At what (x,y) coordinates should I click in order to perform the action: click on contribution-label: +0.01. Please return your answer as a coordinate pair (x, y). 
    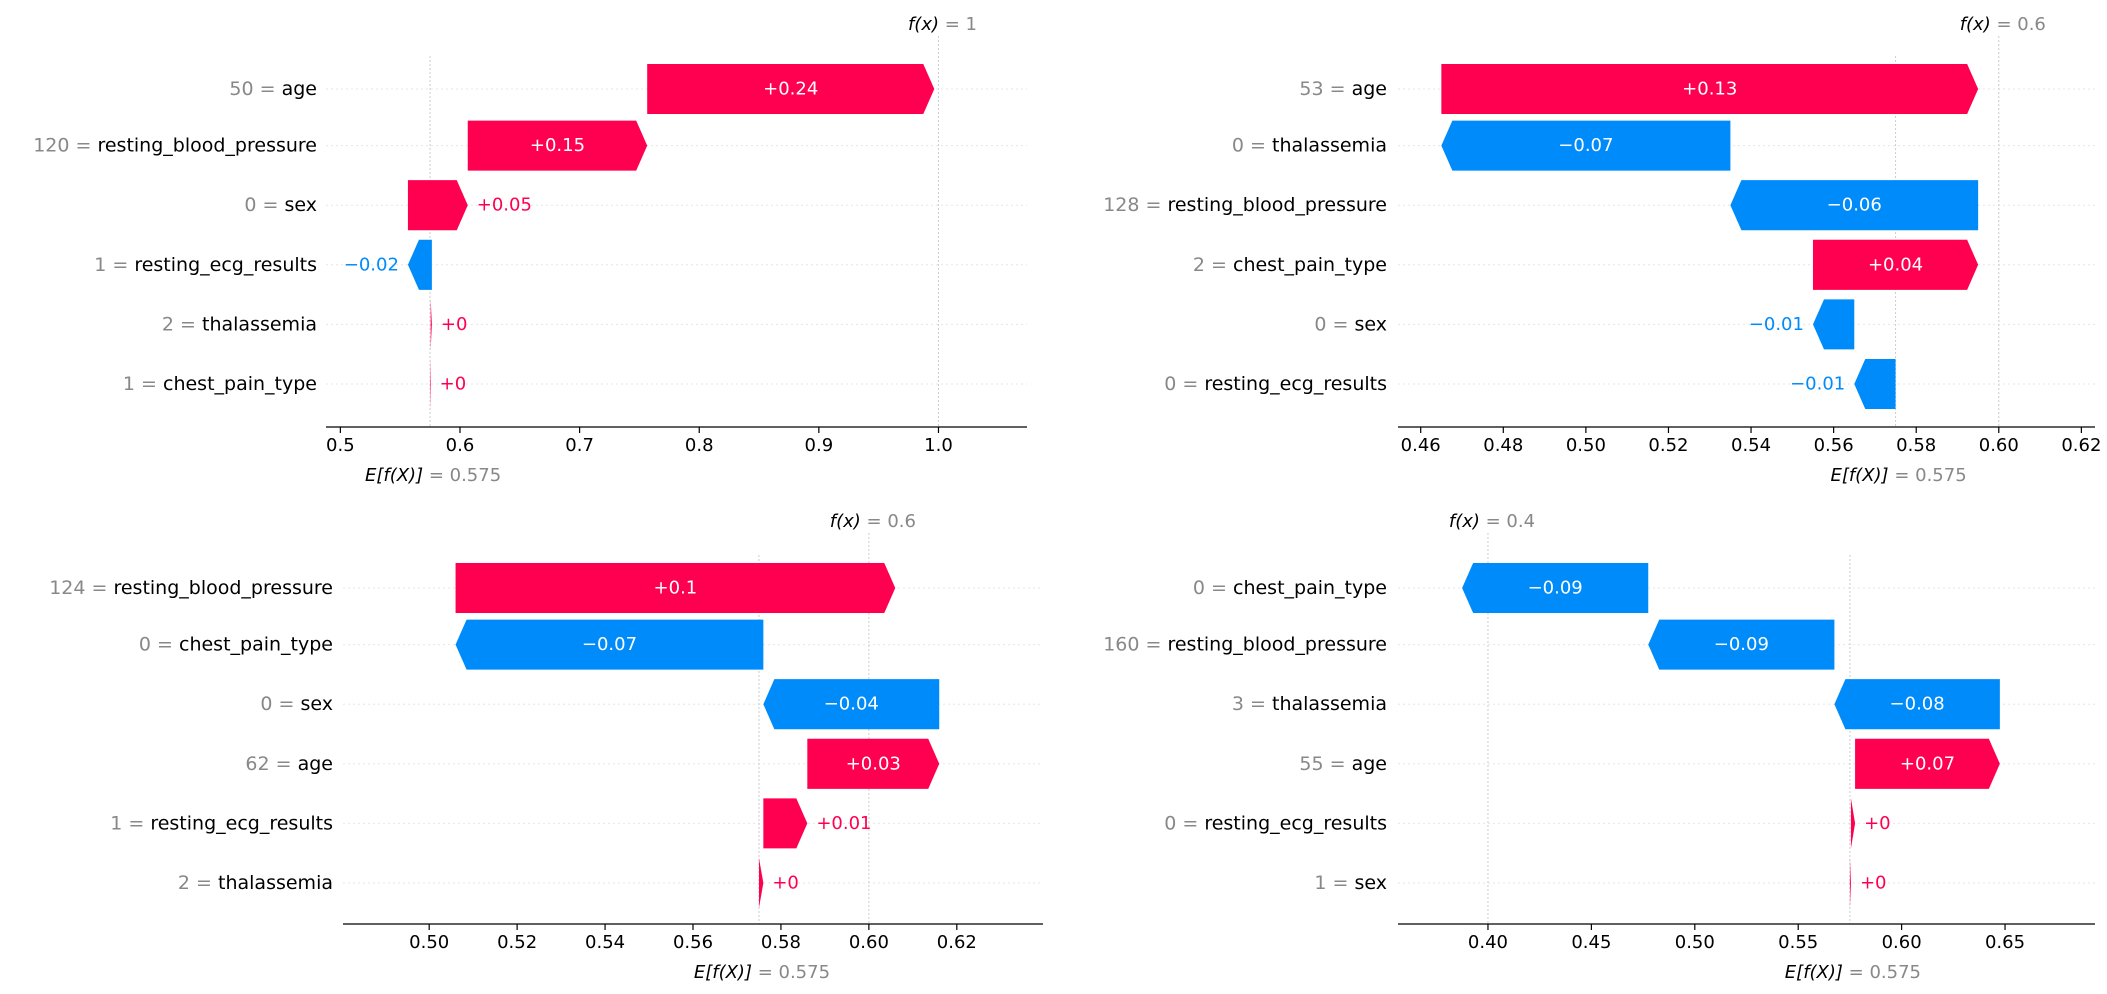
    Looking at the image, I should click on (843, 823).